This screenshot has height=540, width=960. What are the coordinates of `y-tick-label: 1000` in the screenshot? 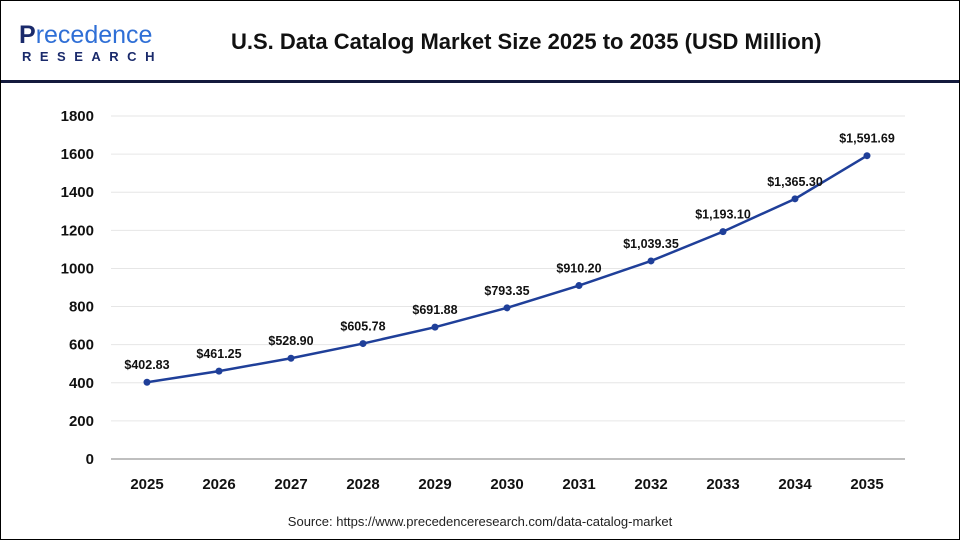 It's located at (77, 268).